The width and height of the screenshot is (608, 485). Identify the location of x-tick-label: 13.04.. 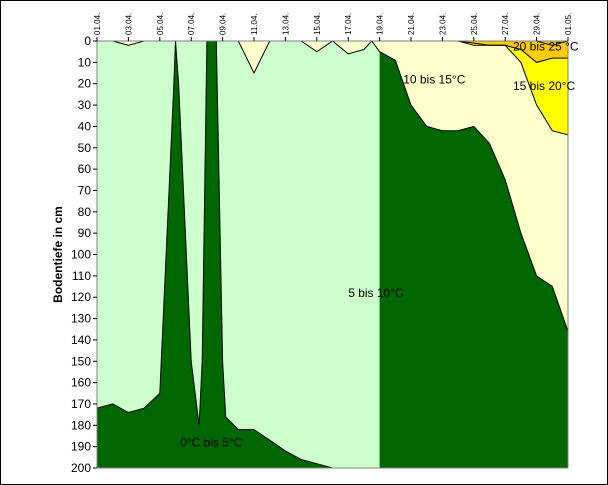
(285, 24).